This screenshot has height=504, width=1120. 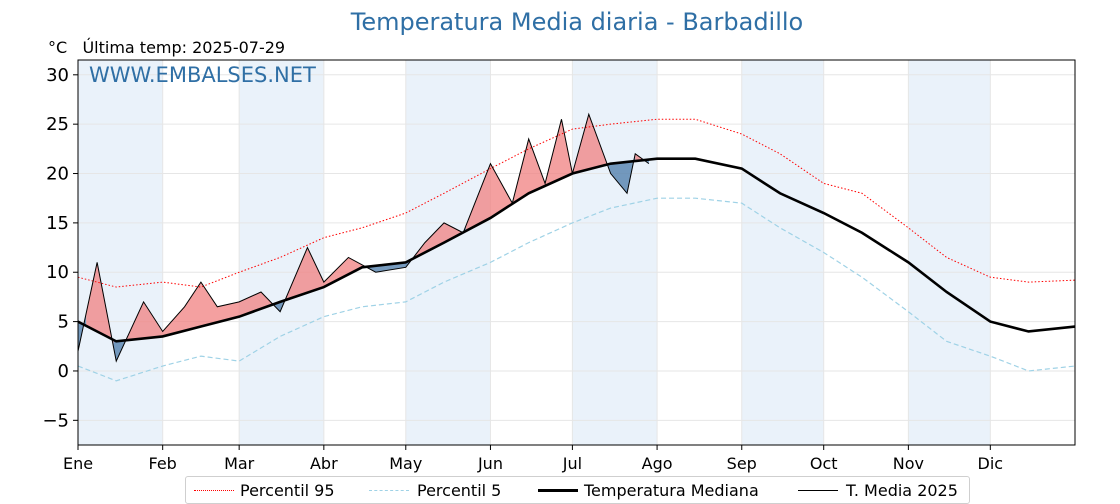 I want to click on x-axis-ticks: Ene Feb Mar Abr May Jun Jul Ago Sep Oct Nov Dic, so click(x=533, y=459).